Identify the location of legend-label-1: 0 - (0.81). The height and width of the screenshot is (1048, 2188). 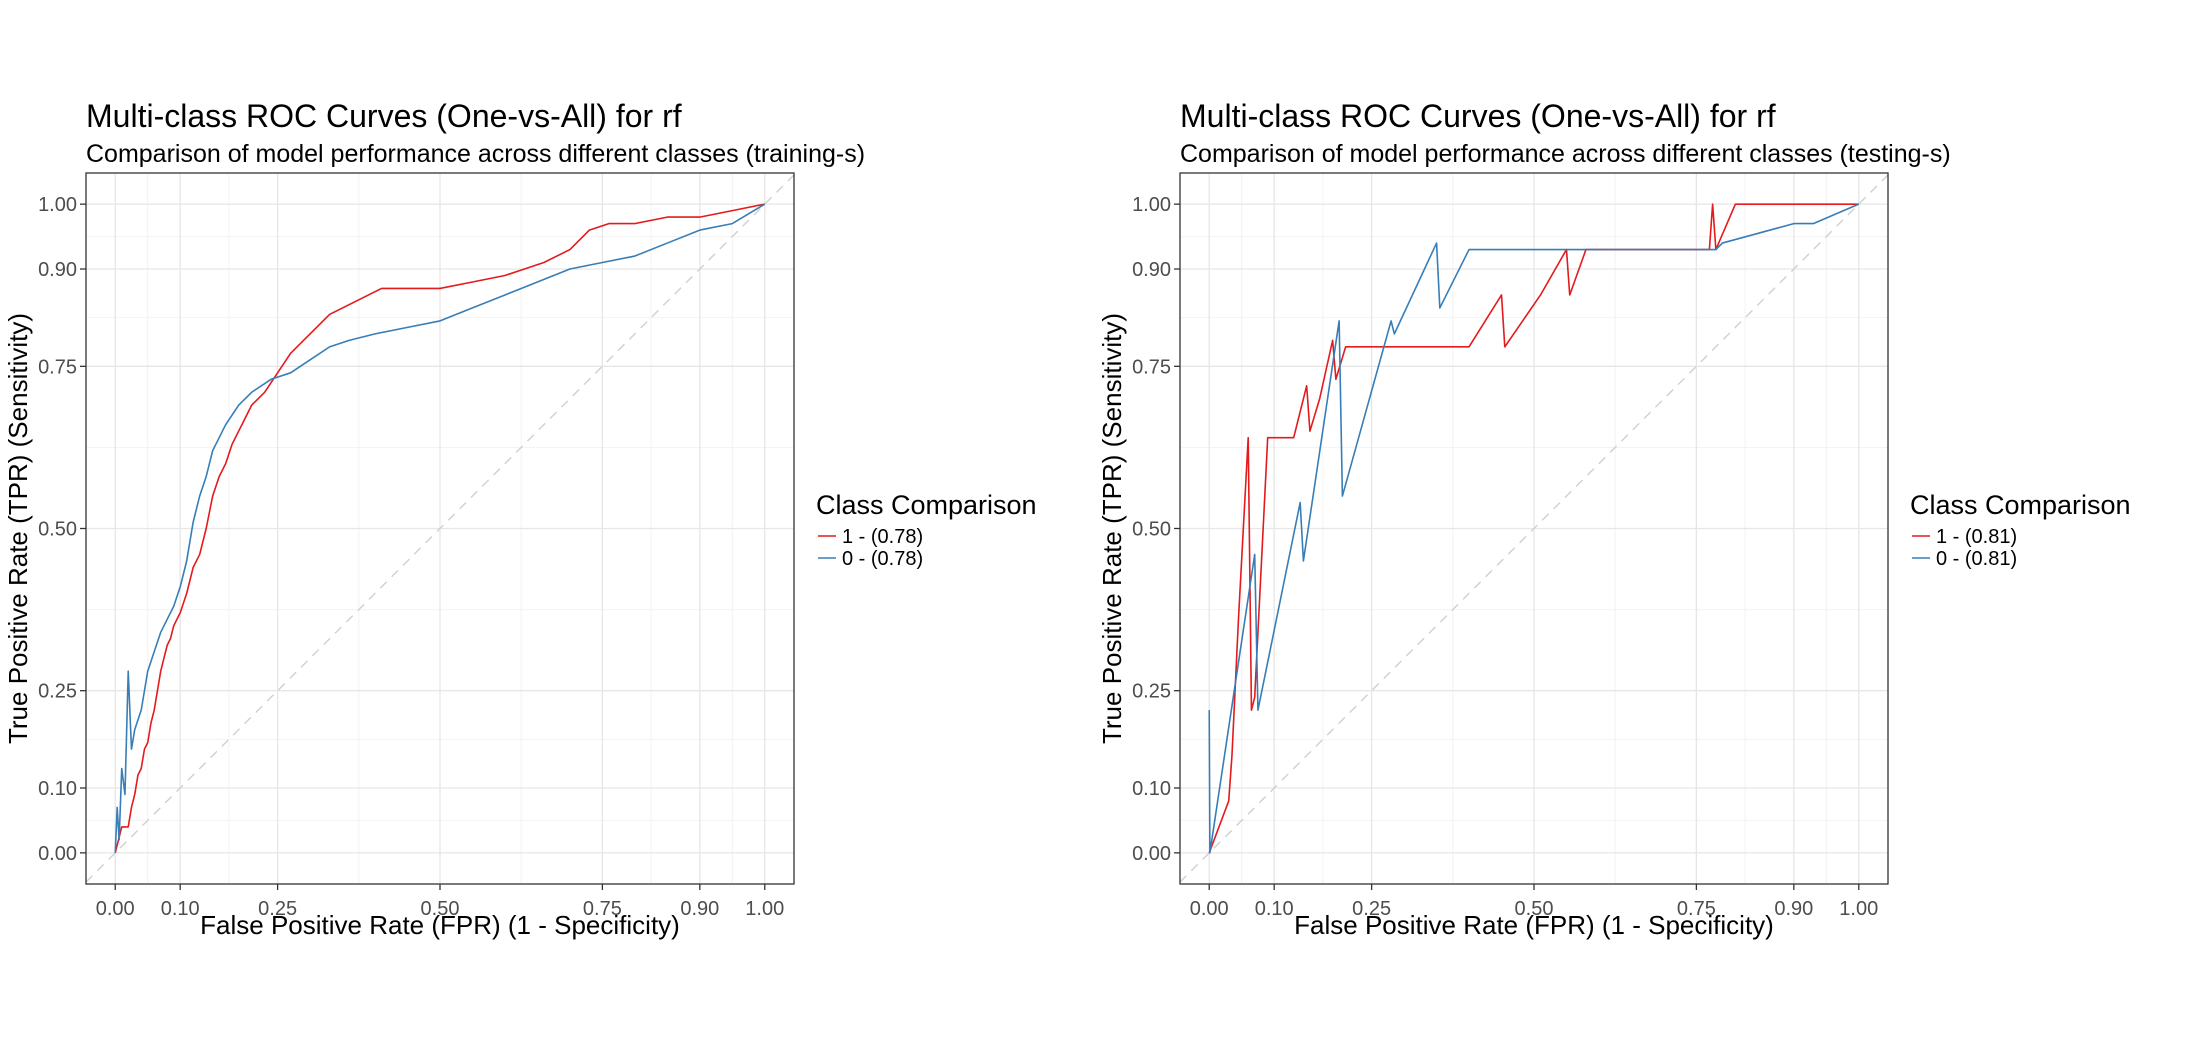
(1976, 559).